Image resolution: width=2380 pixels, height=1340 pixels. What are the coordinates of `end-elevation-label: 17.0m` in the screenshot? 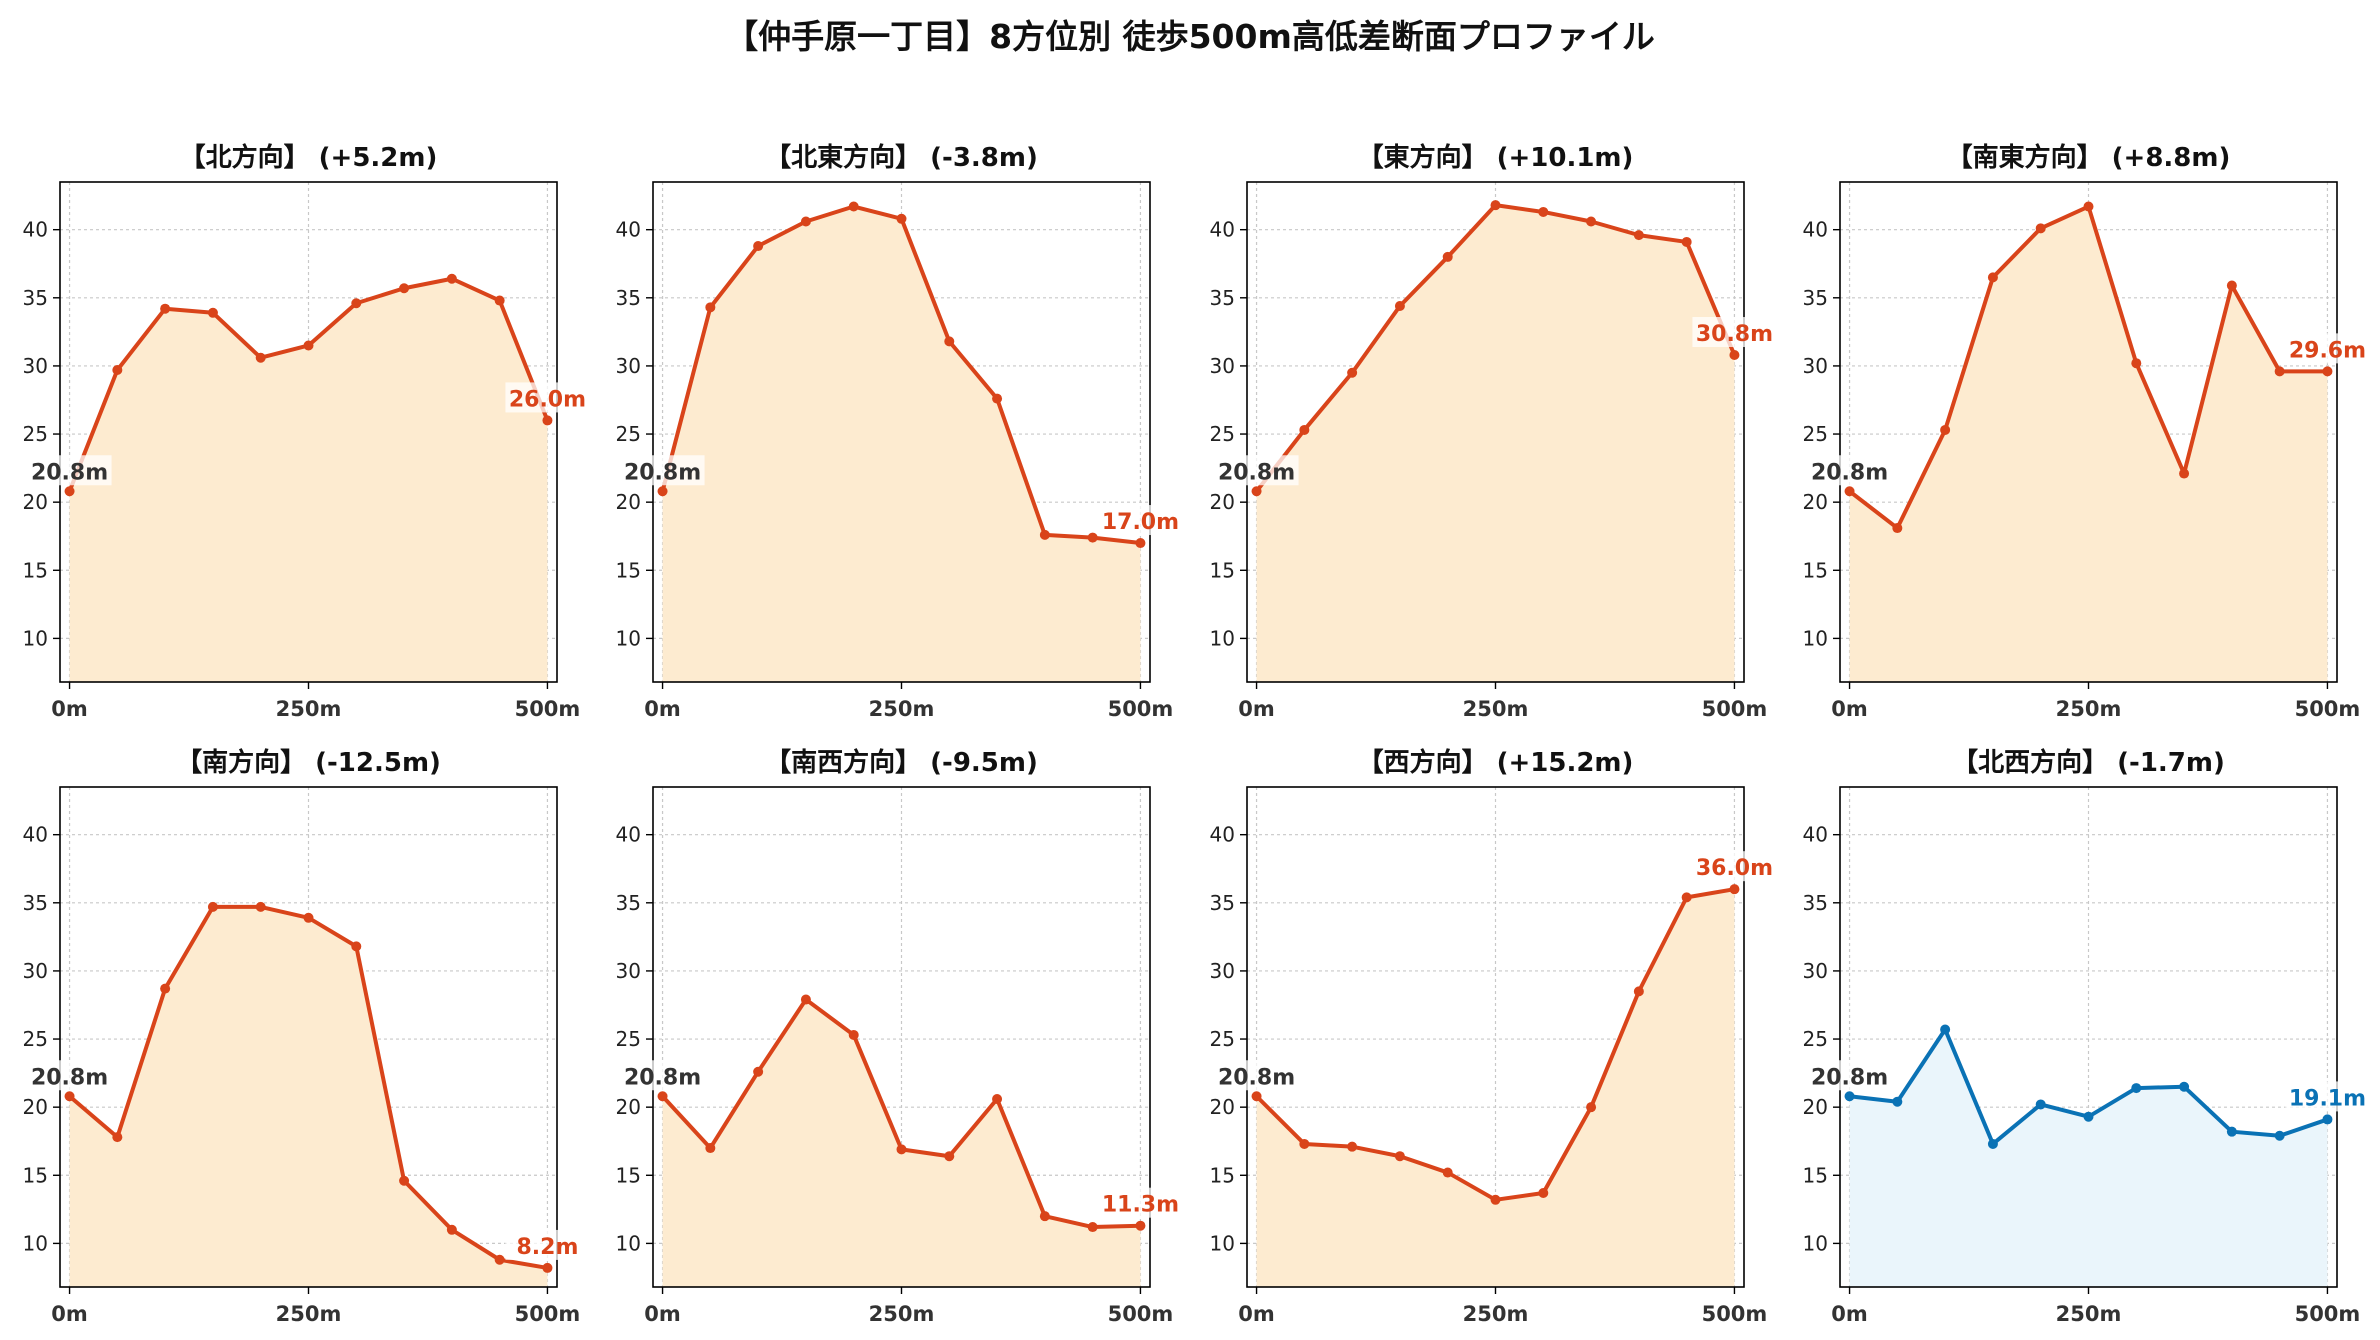 It's located at (1140, 522).